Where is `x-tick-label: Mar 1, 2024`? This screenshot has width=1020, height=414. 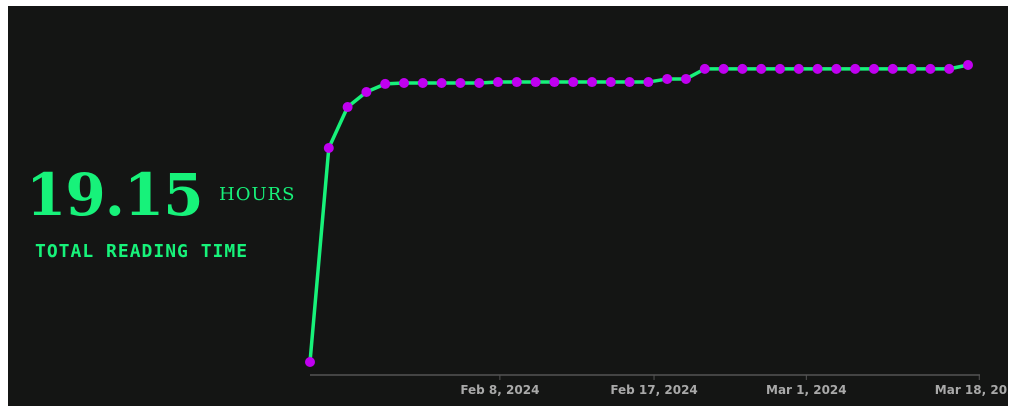
x-tick-label: Mar 1, 2024 is located at coordinates (806, 390).